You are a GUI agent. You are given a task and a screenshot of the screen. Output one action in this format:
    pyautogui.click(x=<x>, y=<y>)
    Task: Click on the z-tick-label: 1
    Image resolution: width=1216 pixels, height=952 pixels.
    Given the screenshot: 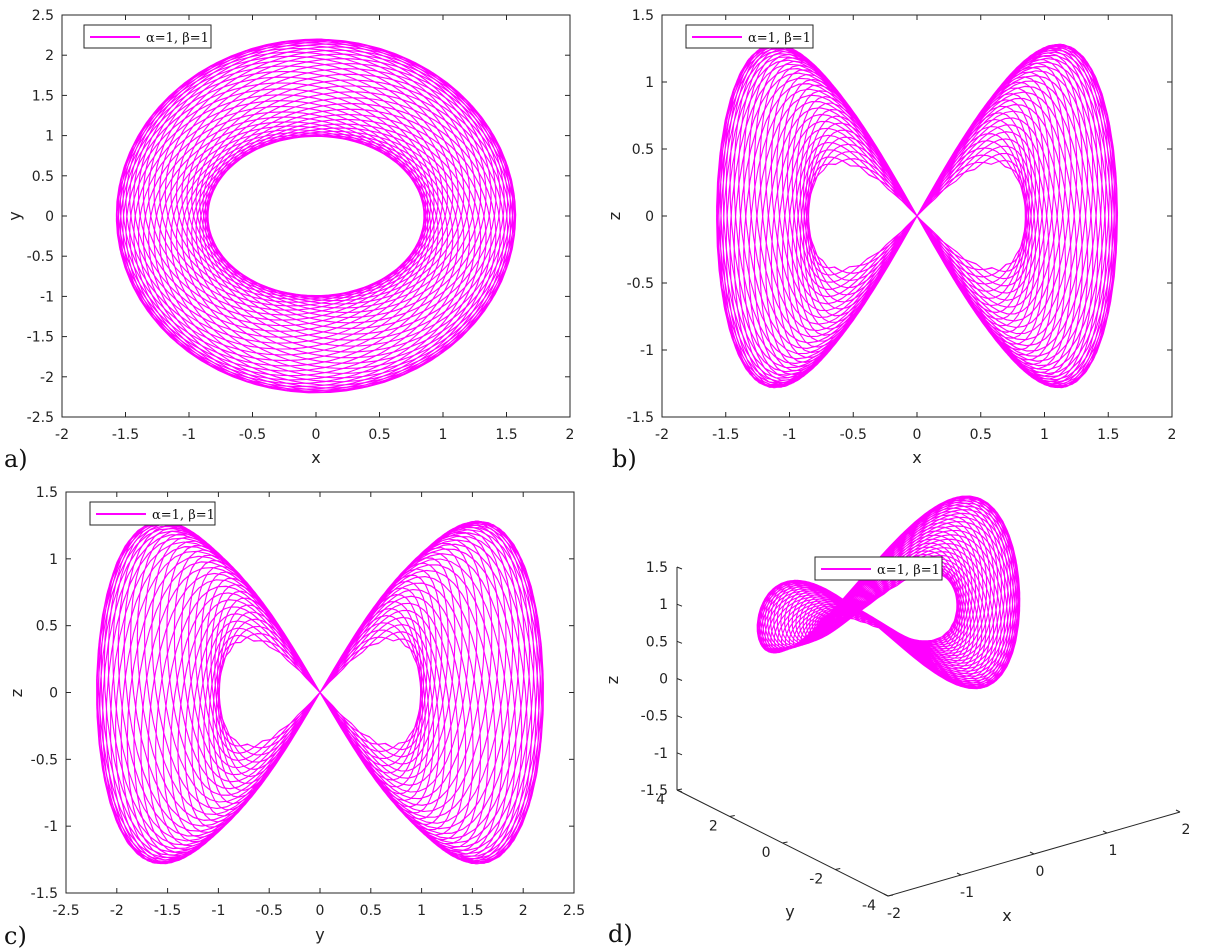 What is the action you would take?
    pyautogui.click(x=663, y=605)
    